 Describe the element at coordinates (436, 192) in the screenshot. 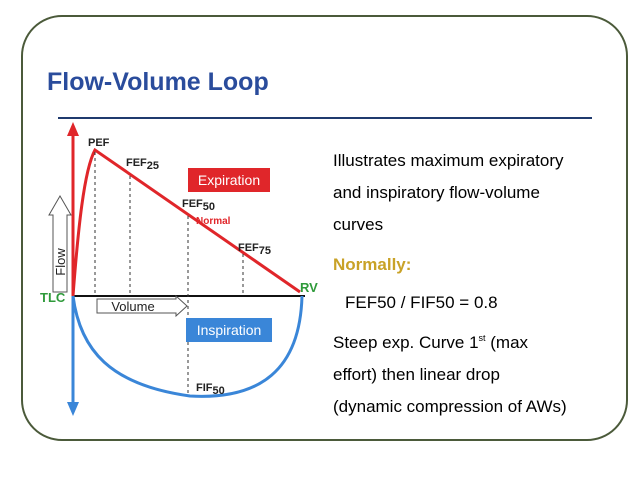

I see `body-line: and inspiratory flow-volume` at that location.